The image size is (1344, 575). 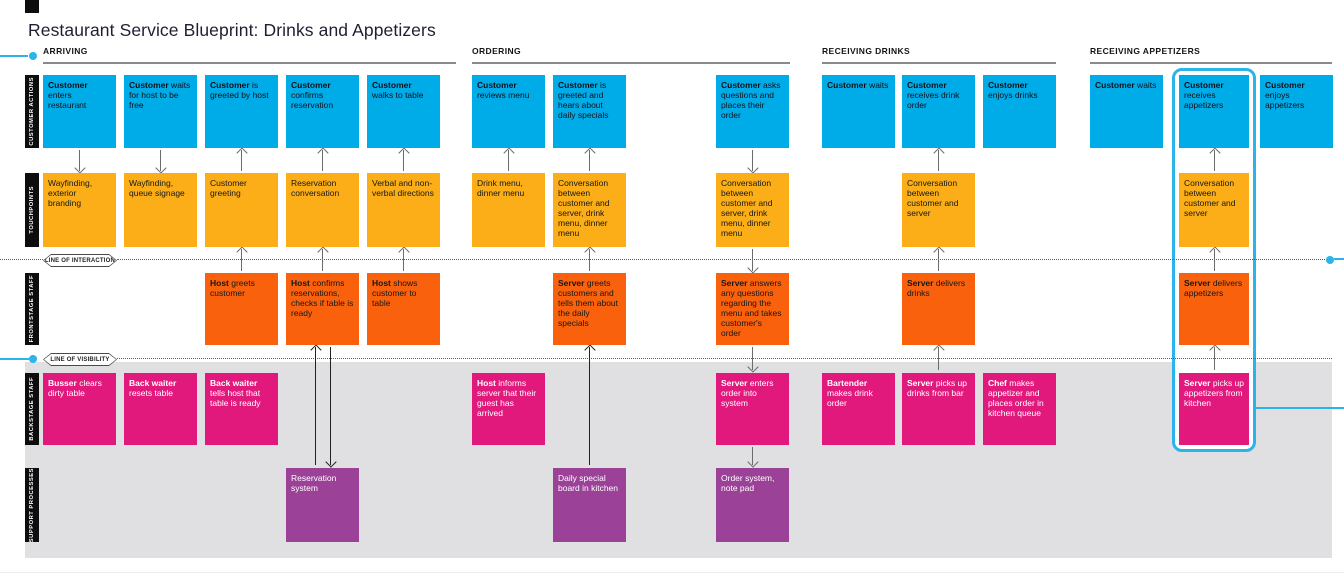 What do you see at coordinates (403, 210) in the screenshot?
I see `touchpoints-box: Verbal and non-verbal directions` at bounding box center [403, 210].